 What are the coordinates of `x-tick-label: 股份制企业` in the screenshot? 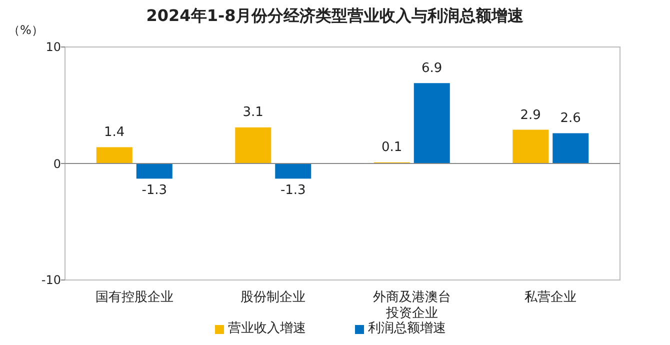 It's located at (273, 298).